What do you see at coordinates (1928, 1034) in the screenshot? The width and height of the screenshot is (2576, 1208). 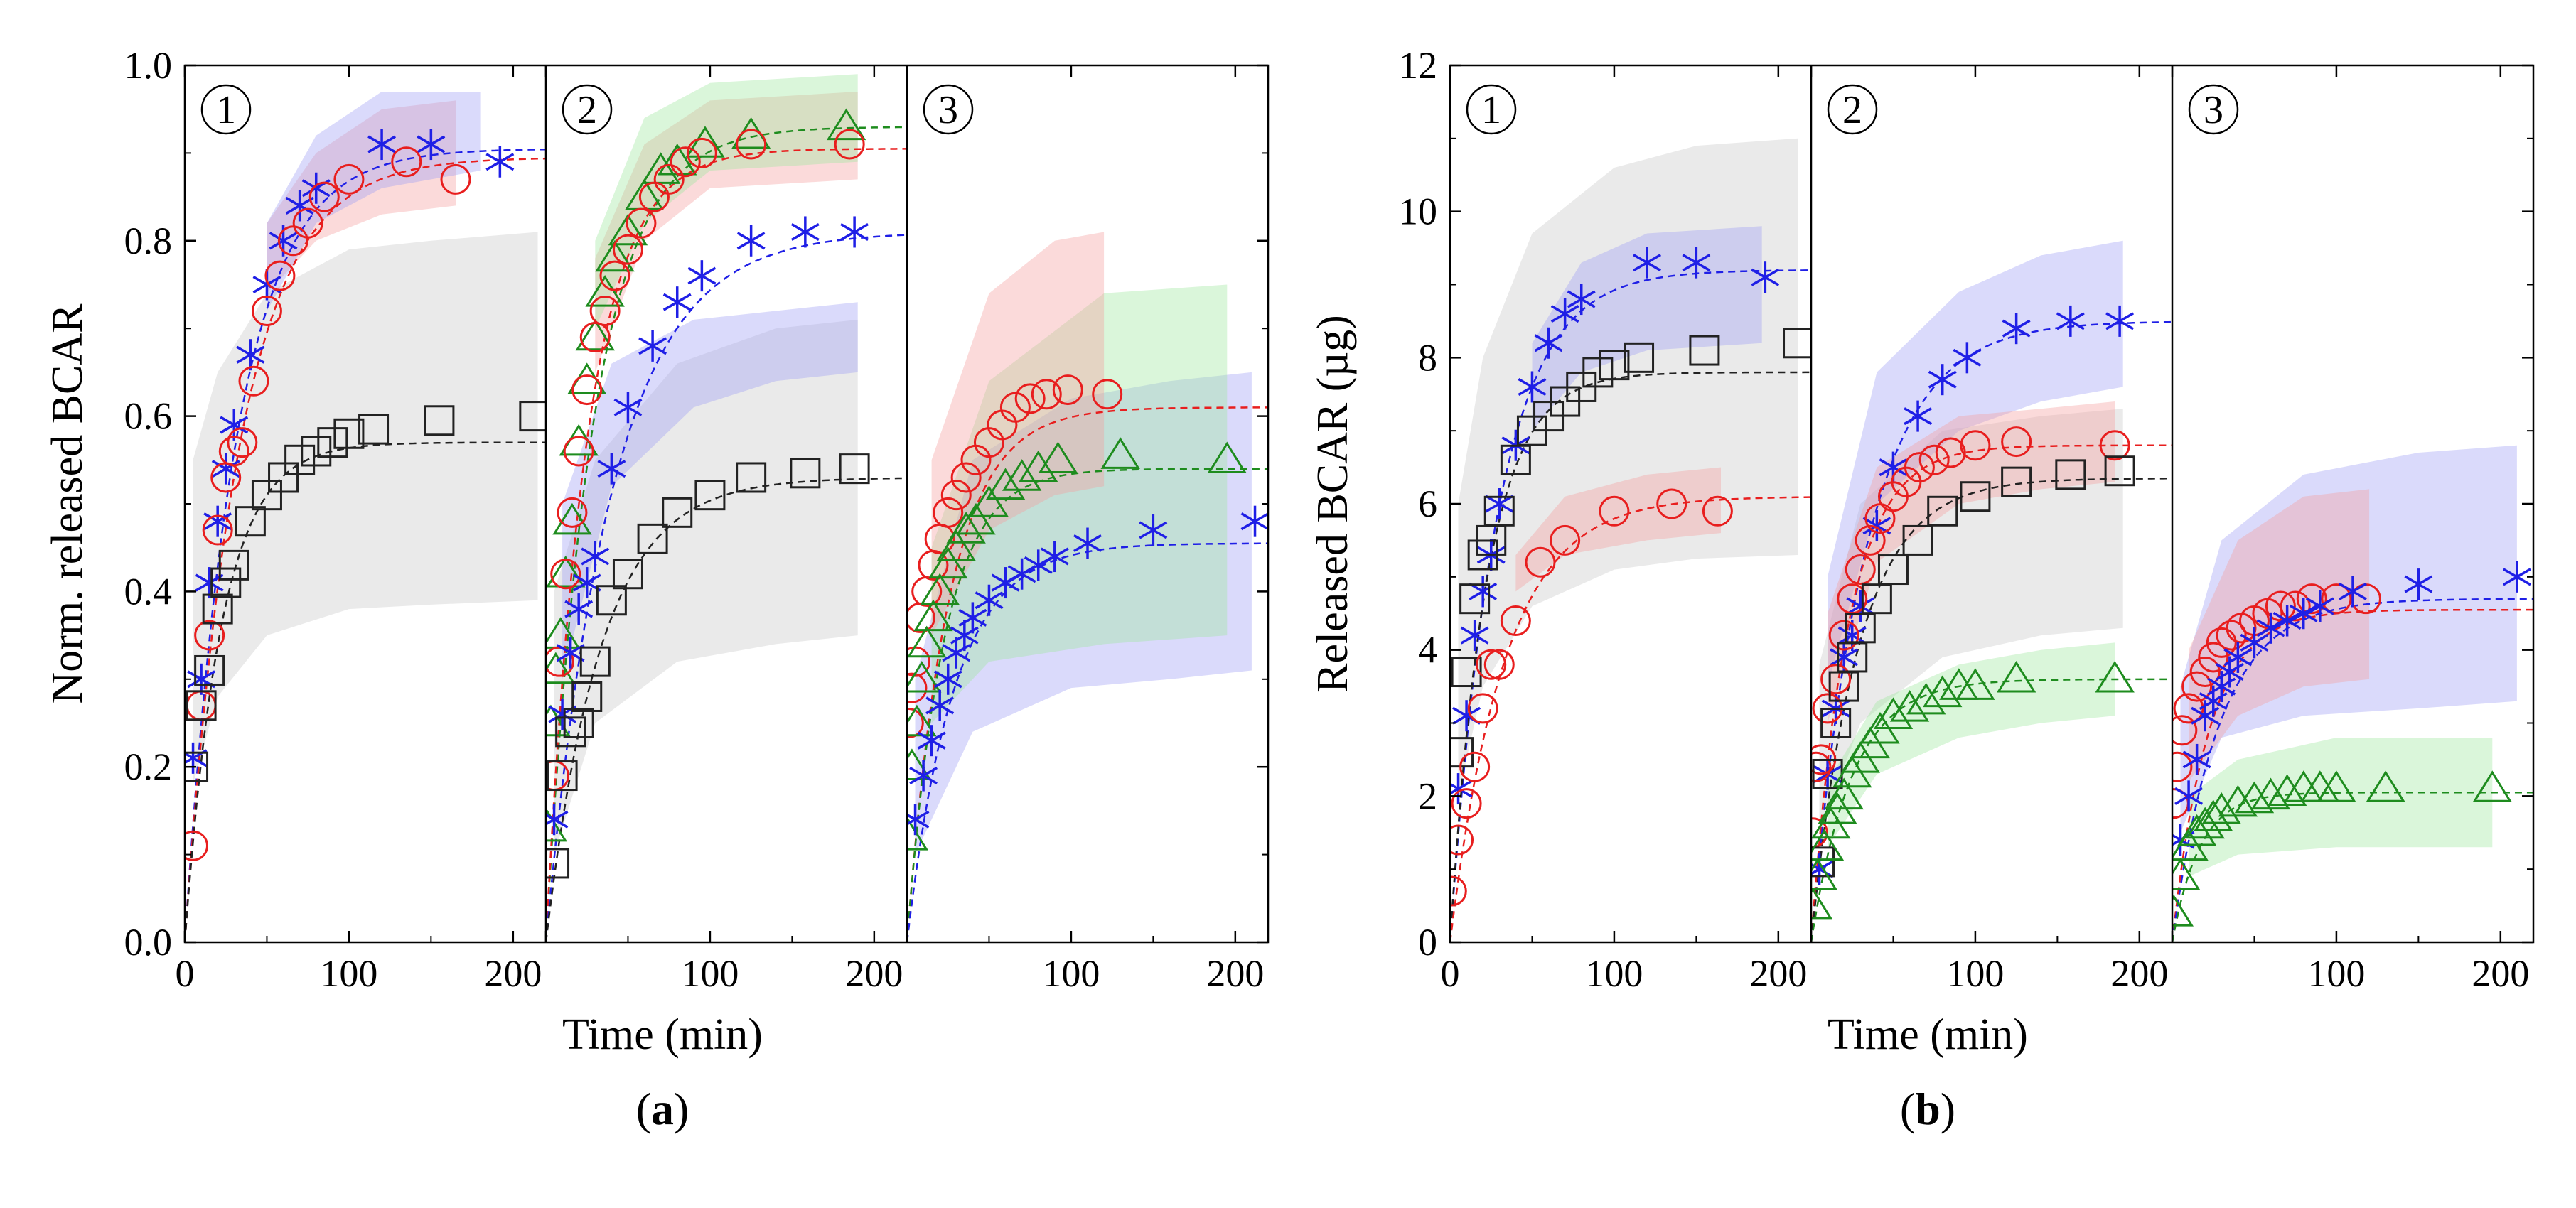 I see `x-axis-title: Time (min)` at bounding box center [1928, 1034].